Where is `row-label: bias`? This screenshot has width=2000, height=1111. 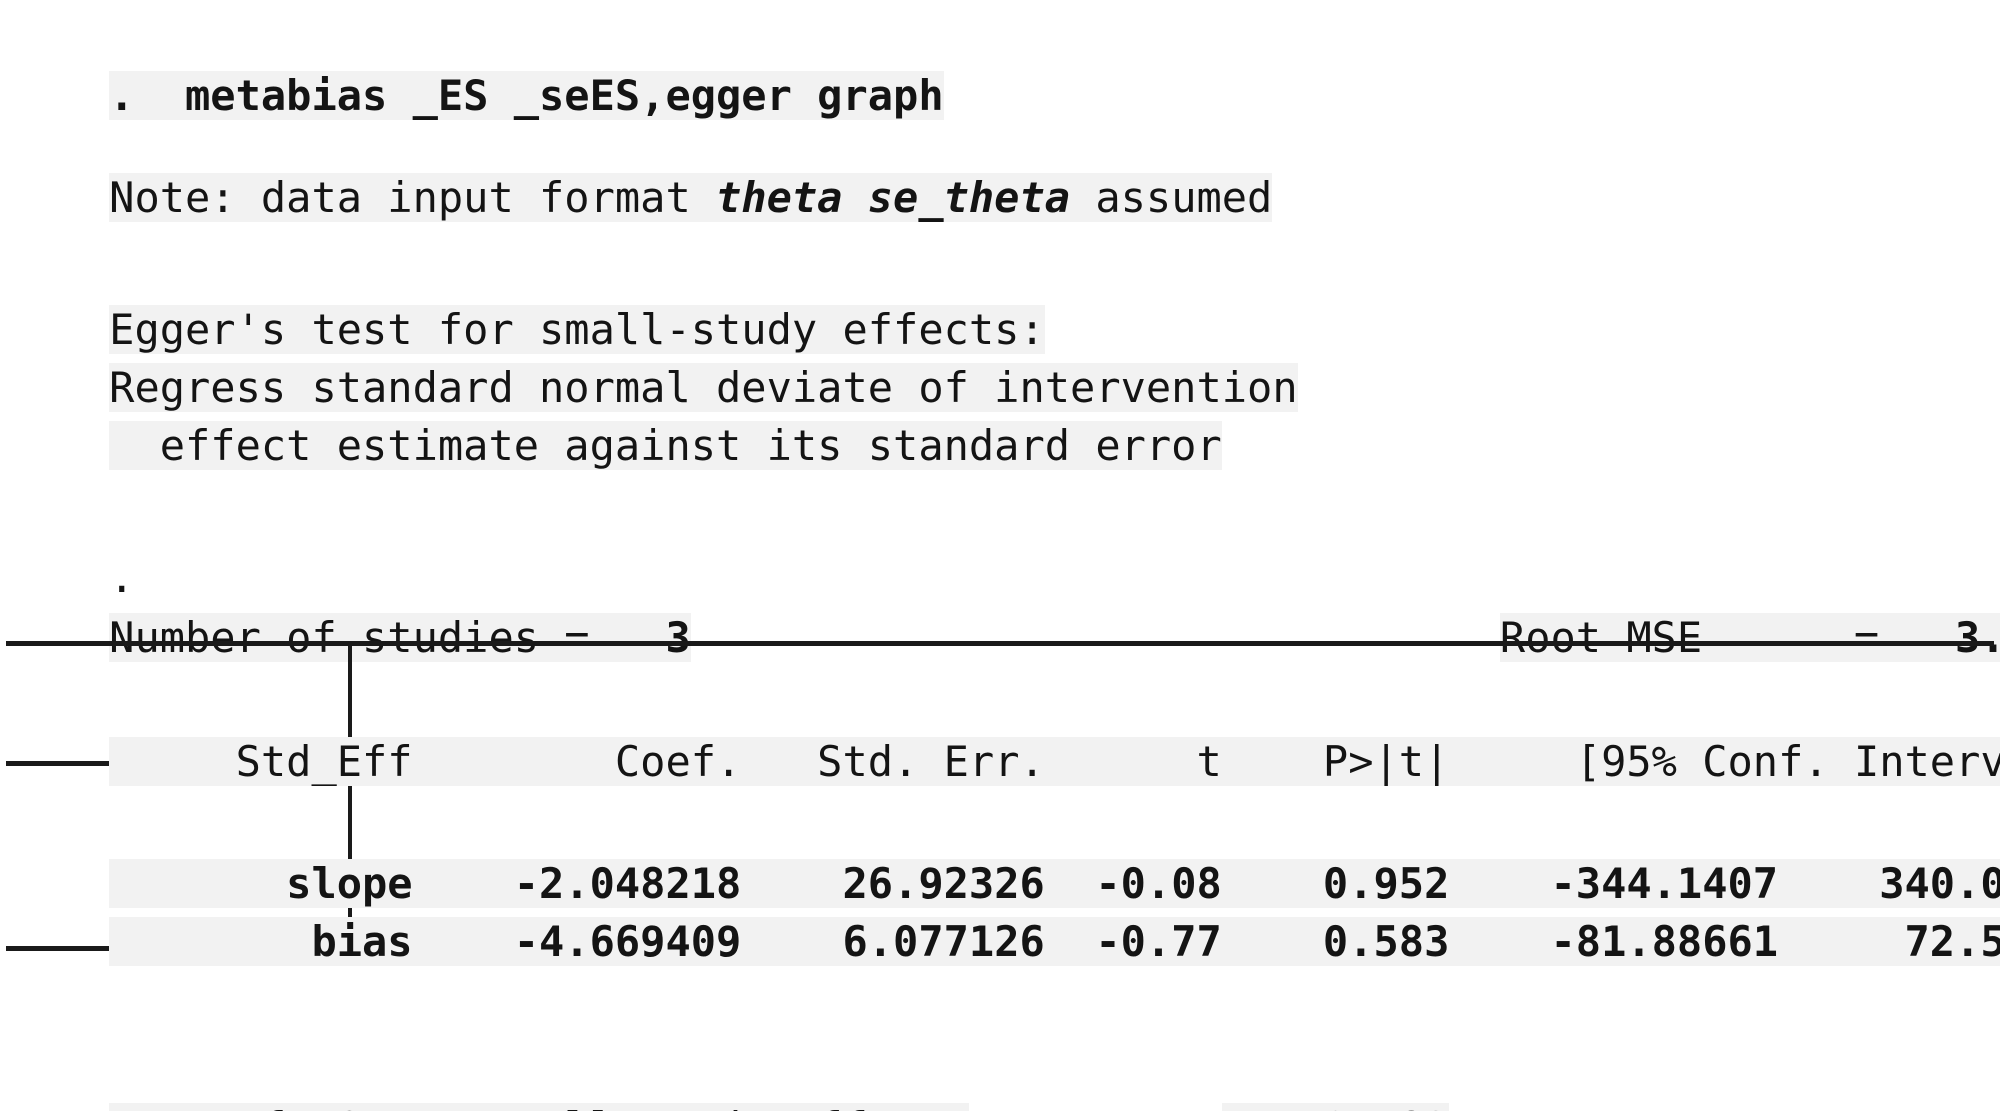
row-label: bias is located at coordinates (273, 941).